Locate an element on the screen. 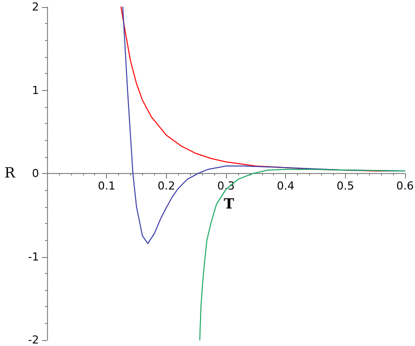  x-tick-label: 0.5 is located at coordinates (345, 186).